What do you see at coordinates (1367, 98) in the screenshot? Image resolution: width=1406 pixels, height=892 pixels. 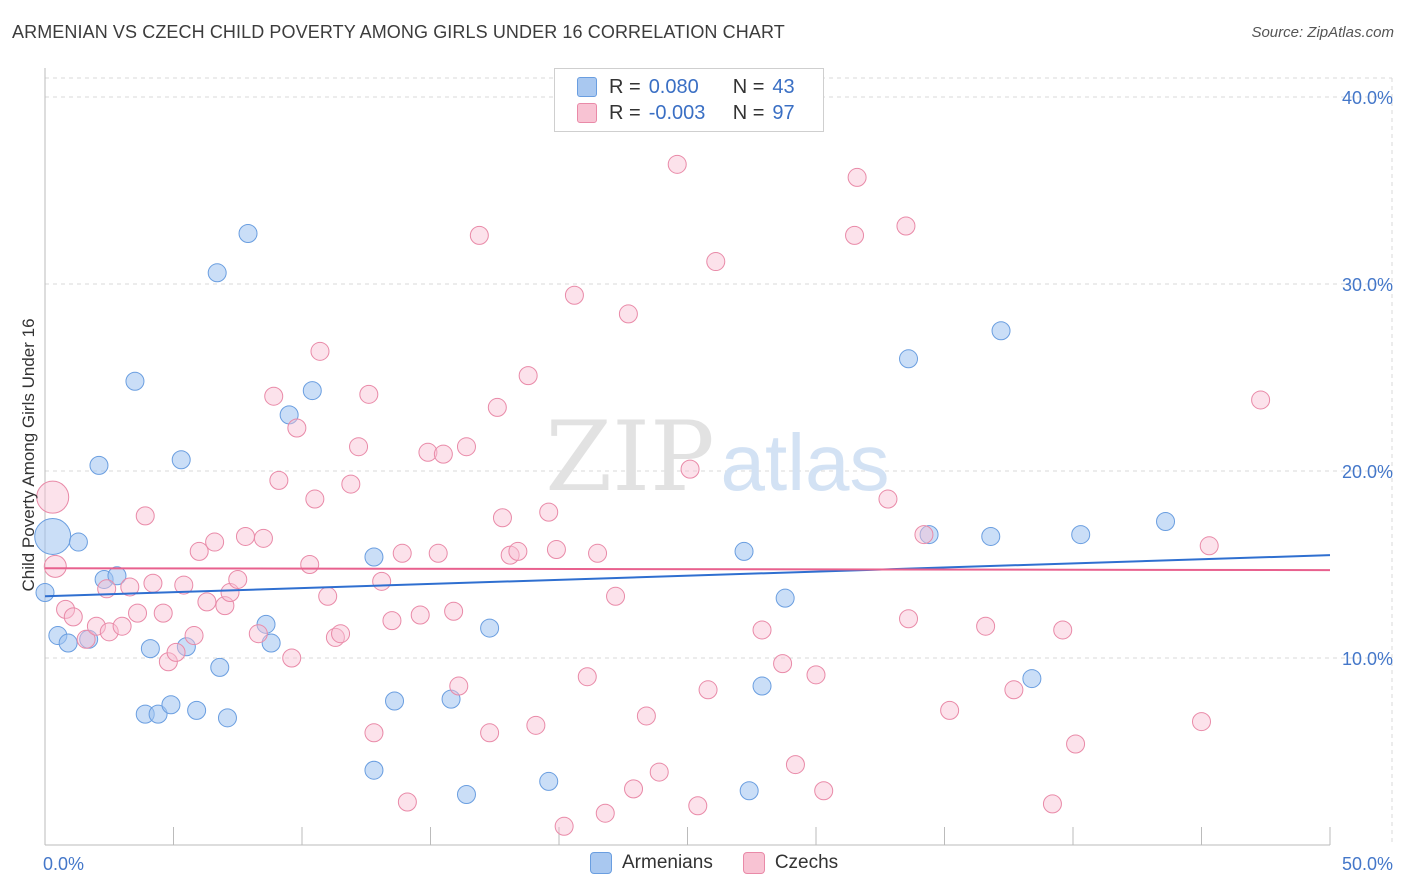 I see `y-tick-label: 40.0%` at bounding box center [1367, 98].